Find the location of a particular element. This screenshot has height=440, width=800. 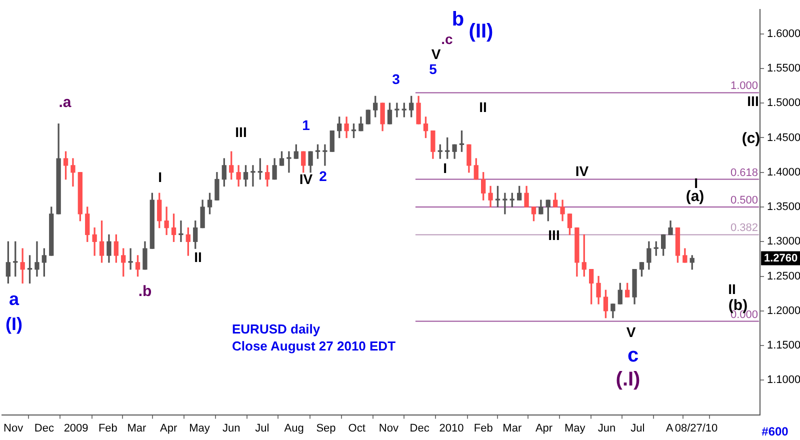

series-label: 0.618 is located at coordinates (744, 172).